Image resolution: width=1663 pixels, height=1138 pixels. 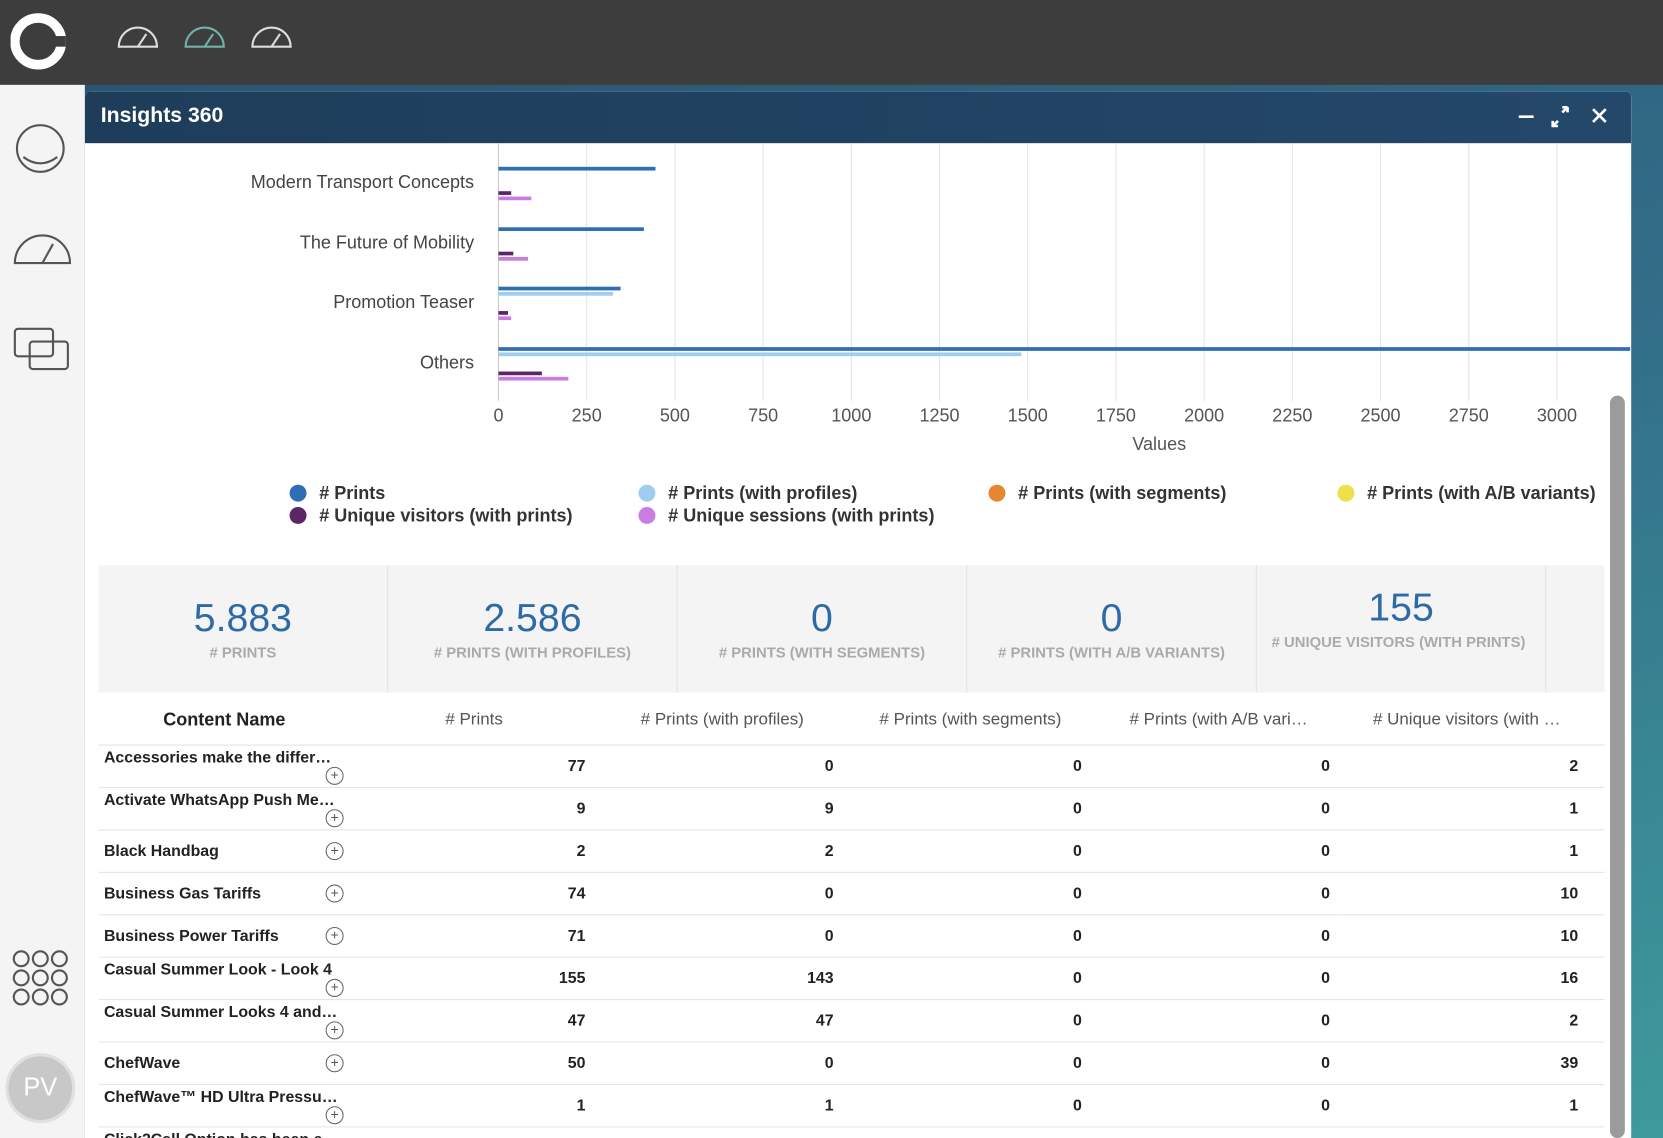 I want to click on cell-text: Business Gas Tariffs, so click(x=182, y=893).